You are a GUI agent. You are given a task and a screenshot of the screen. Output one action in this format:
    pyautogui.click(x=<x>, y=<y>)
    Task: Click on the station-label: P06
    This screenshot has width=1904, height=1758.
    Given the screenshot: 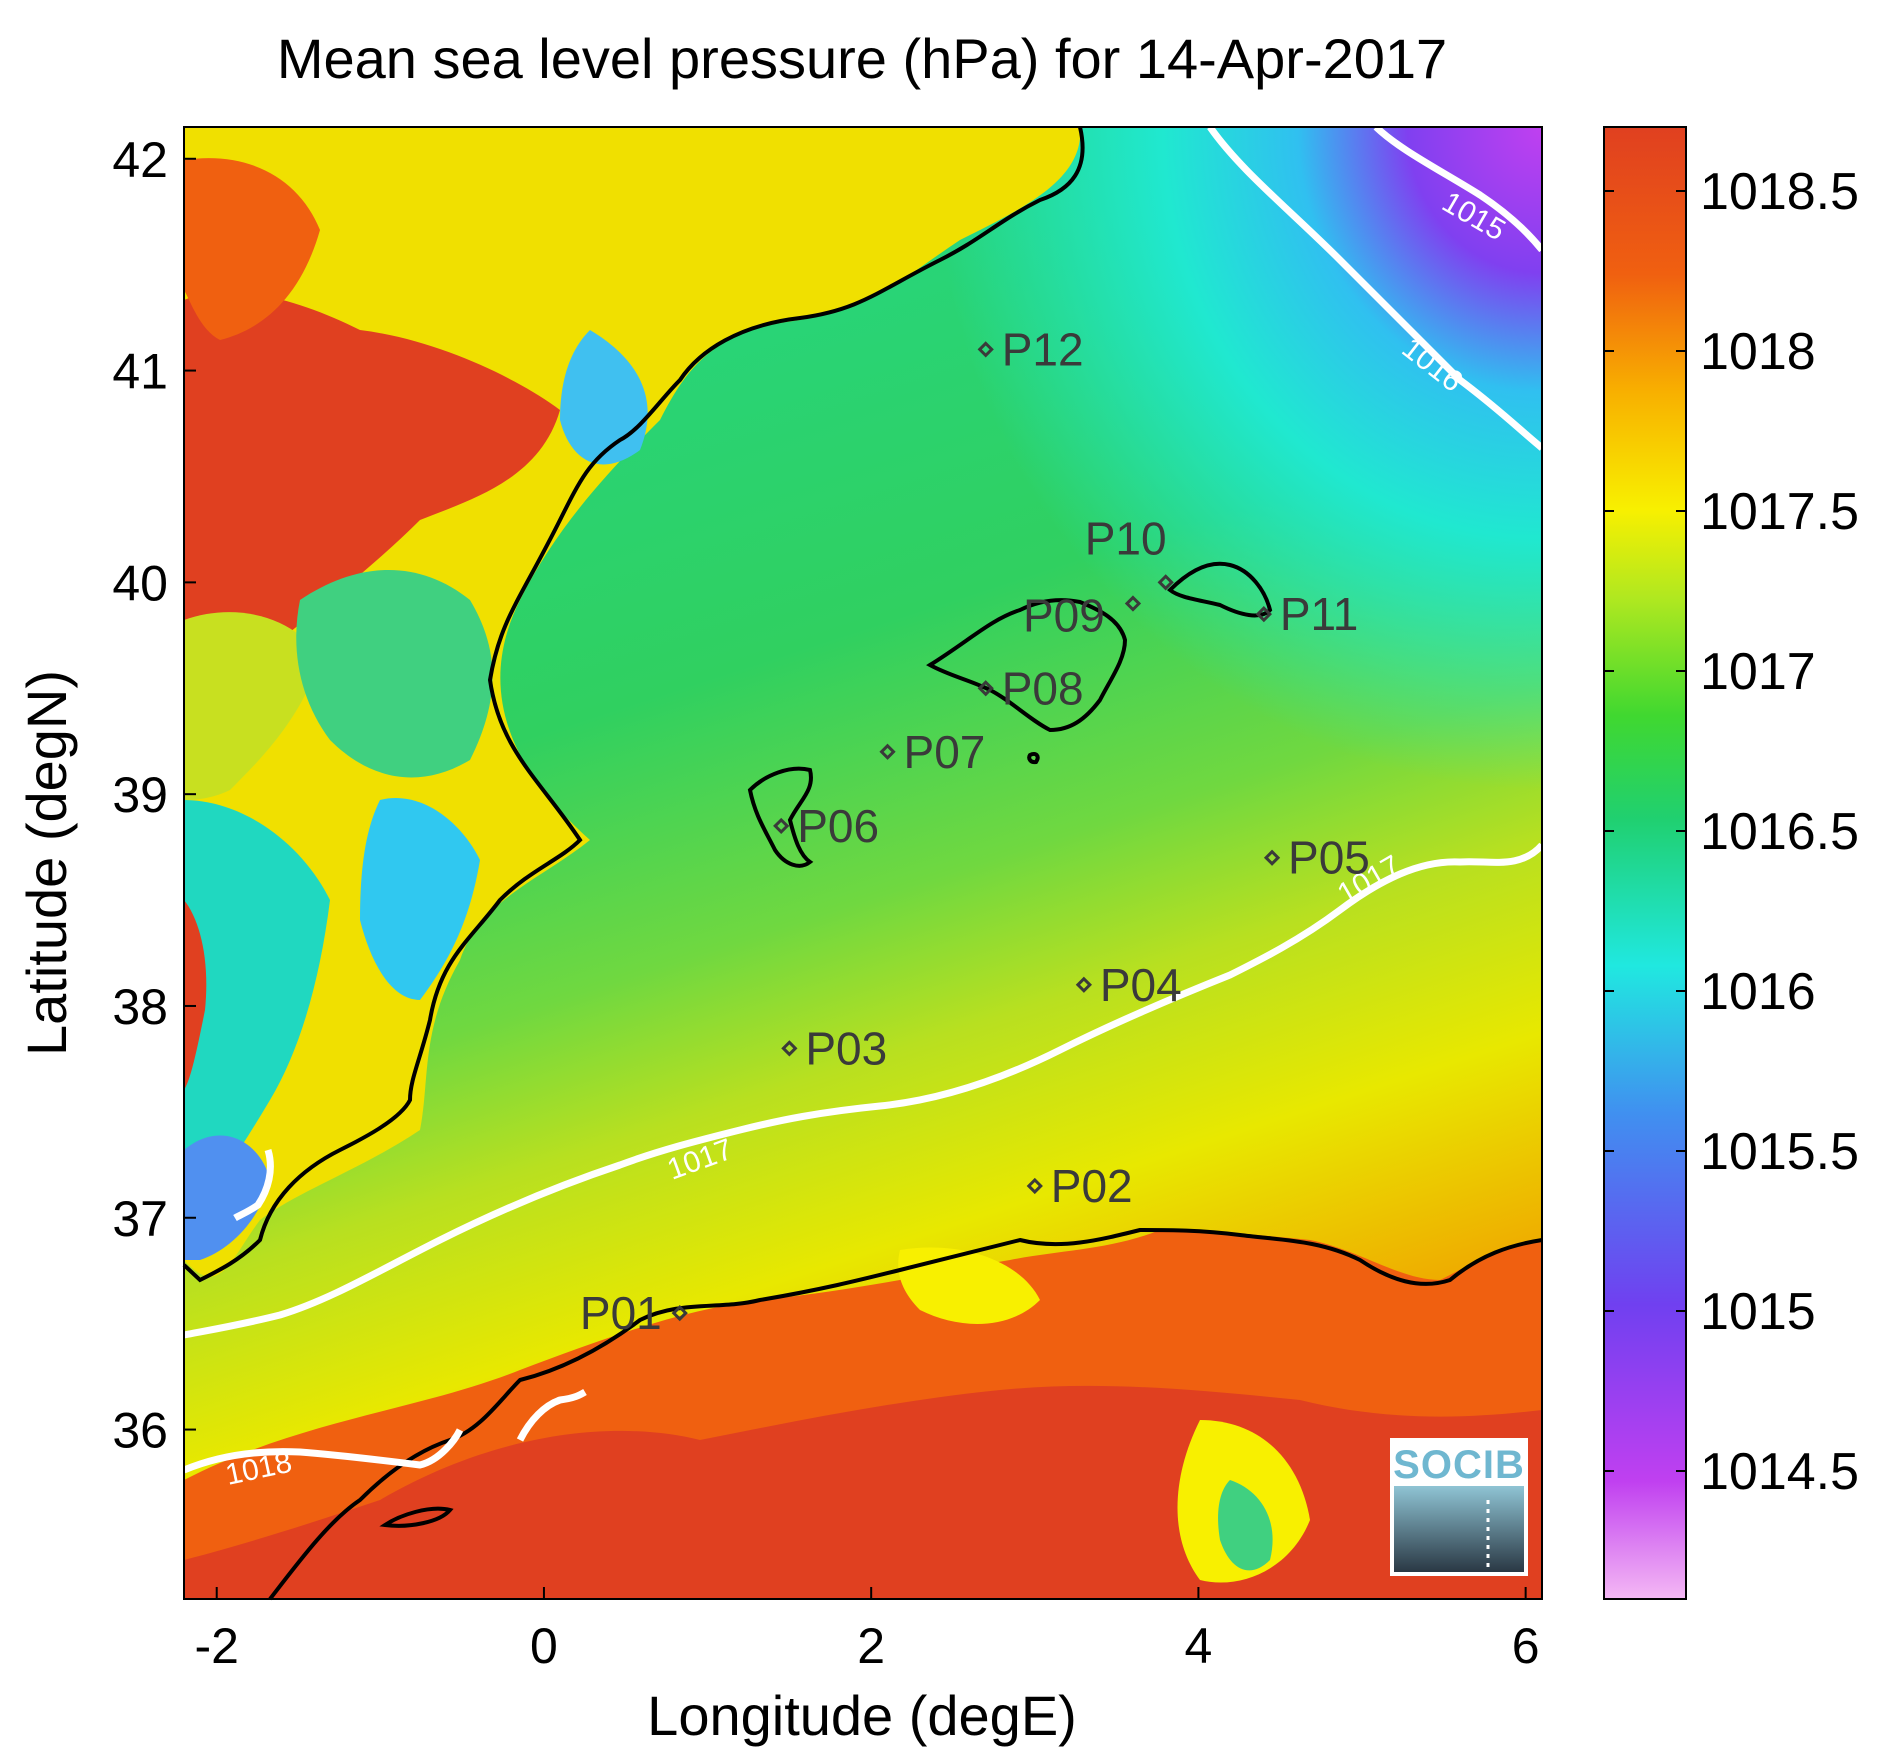 What is the action you would take?
    pyautogui.click(x=838, y=826)
    